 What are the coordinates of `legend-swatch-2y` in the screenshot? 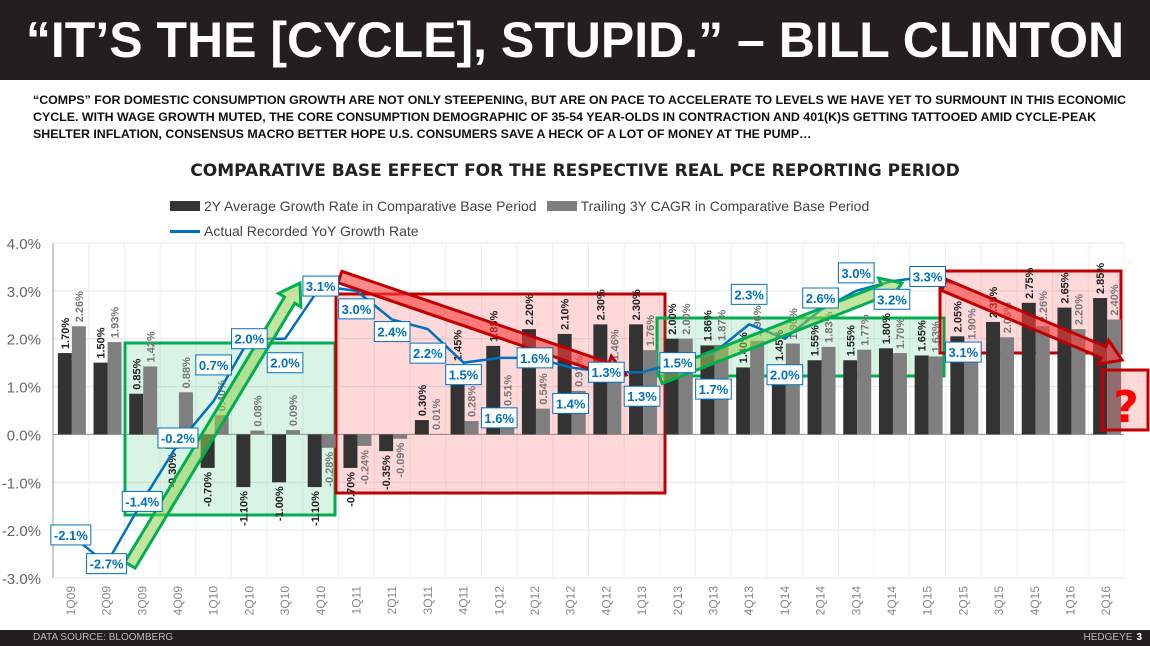 It's located at (185, 206).